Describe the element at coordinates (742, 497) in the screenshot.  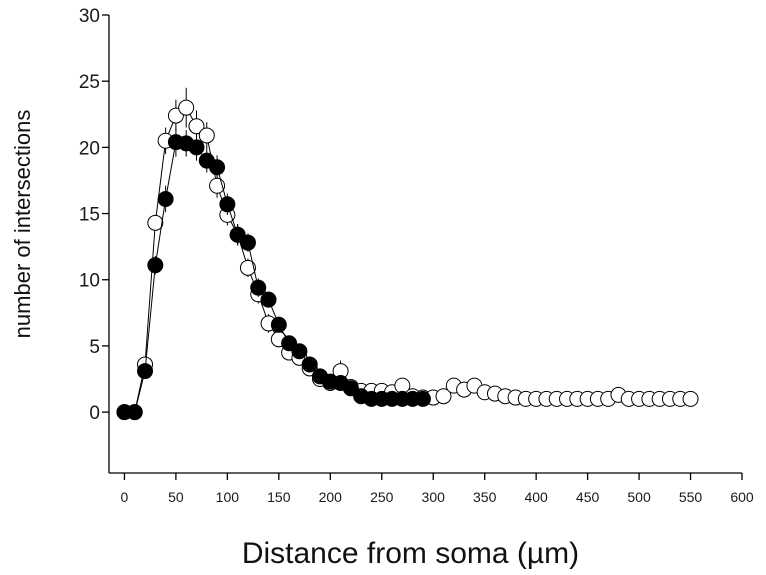
I see `x-tick-label: 600` at that location.